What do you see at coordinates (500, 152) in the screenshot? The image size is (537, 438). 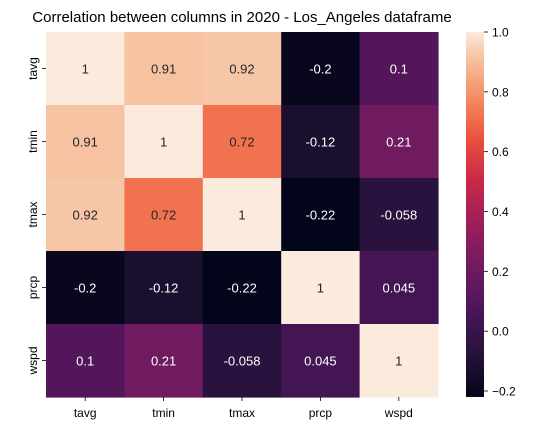 I see `colorbar-tick-label: 0.6` at bounding box center [500, 152].